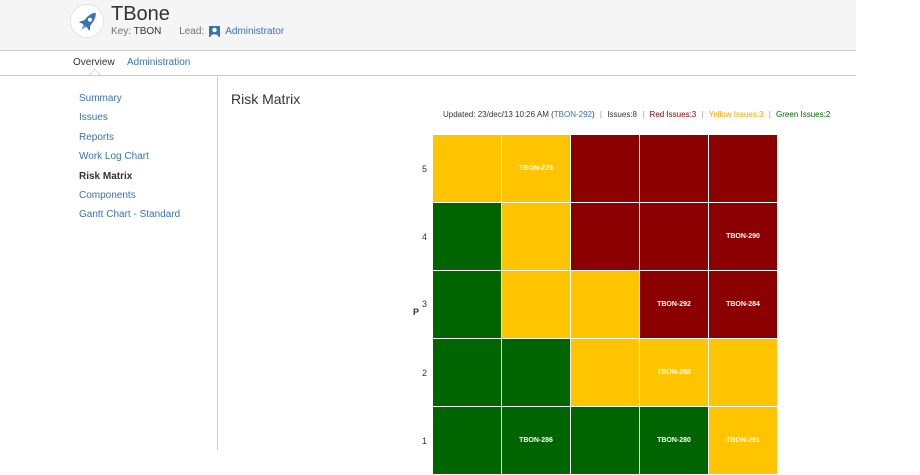  What do you see at coordinates (87, 21) in the screenshot?
I see `rocket-icon` at bounding box center [87, 21].